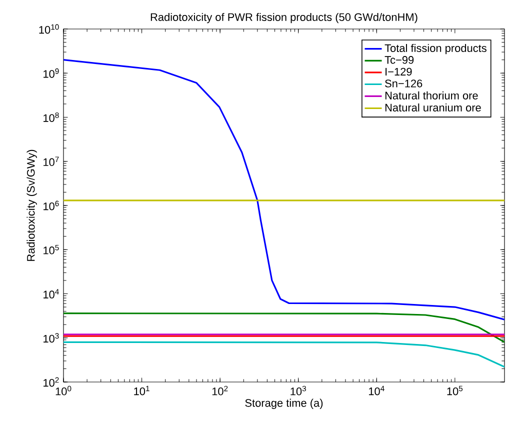  What do you see at coordinates (399, 72) in the screenshot?
I see `legend-label: I−129` at bounding box center [399, 72].